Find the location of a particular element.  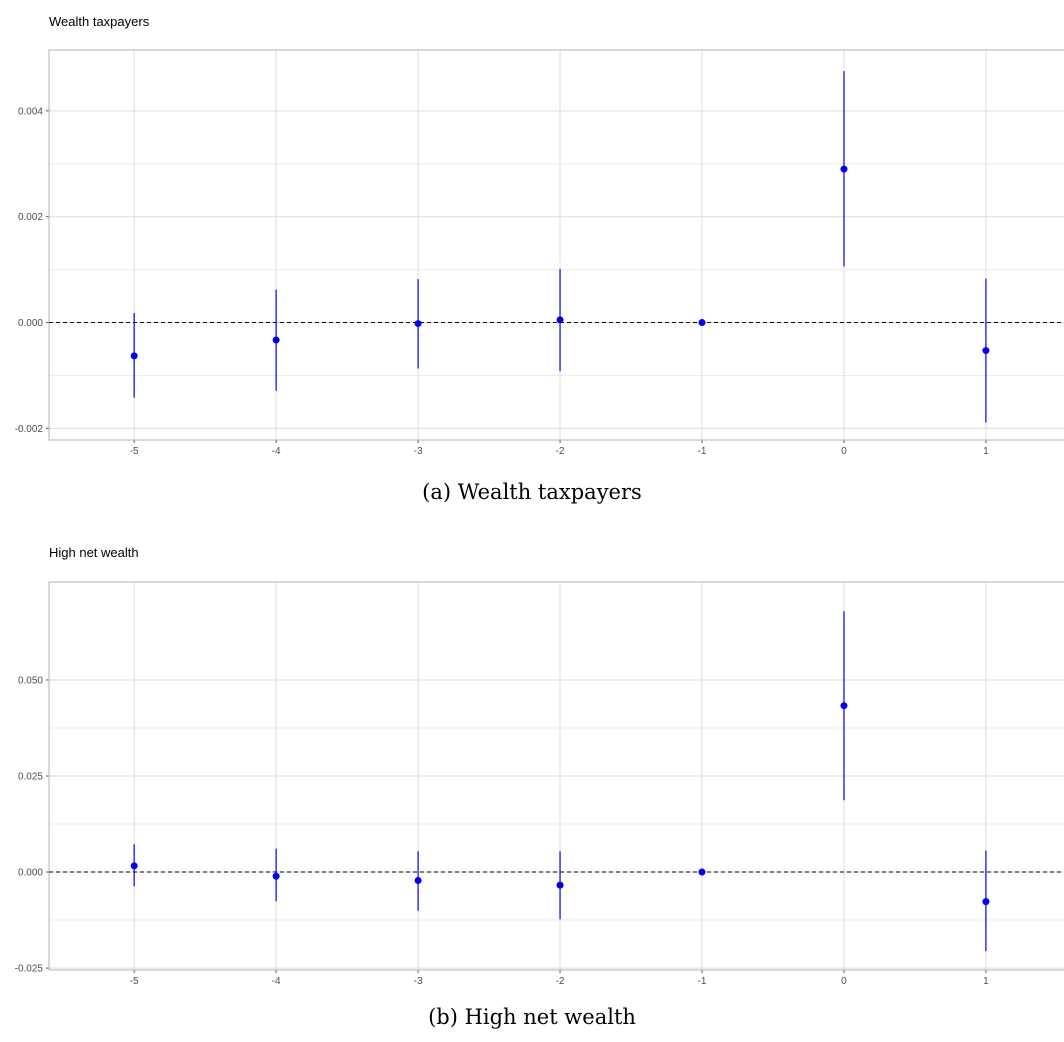

chart-a-caption: (a) Wealth taxpayers is located at coordinates (532, 492).